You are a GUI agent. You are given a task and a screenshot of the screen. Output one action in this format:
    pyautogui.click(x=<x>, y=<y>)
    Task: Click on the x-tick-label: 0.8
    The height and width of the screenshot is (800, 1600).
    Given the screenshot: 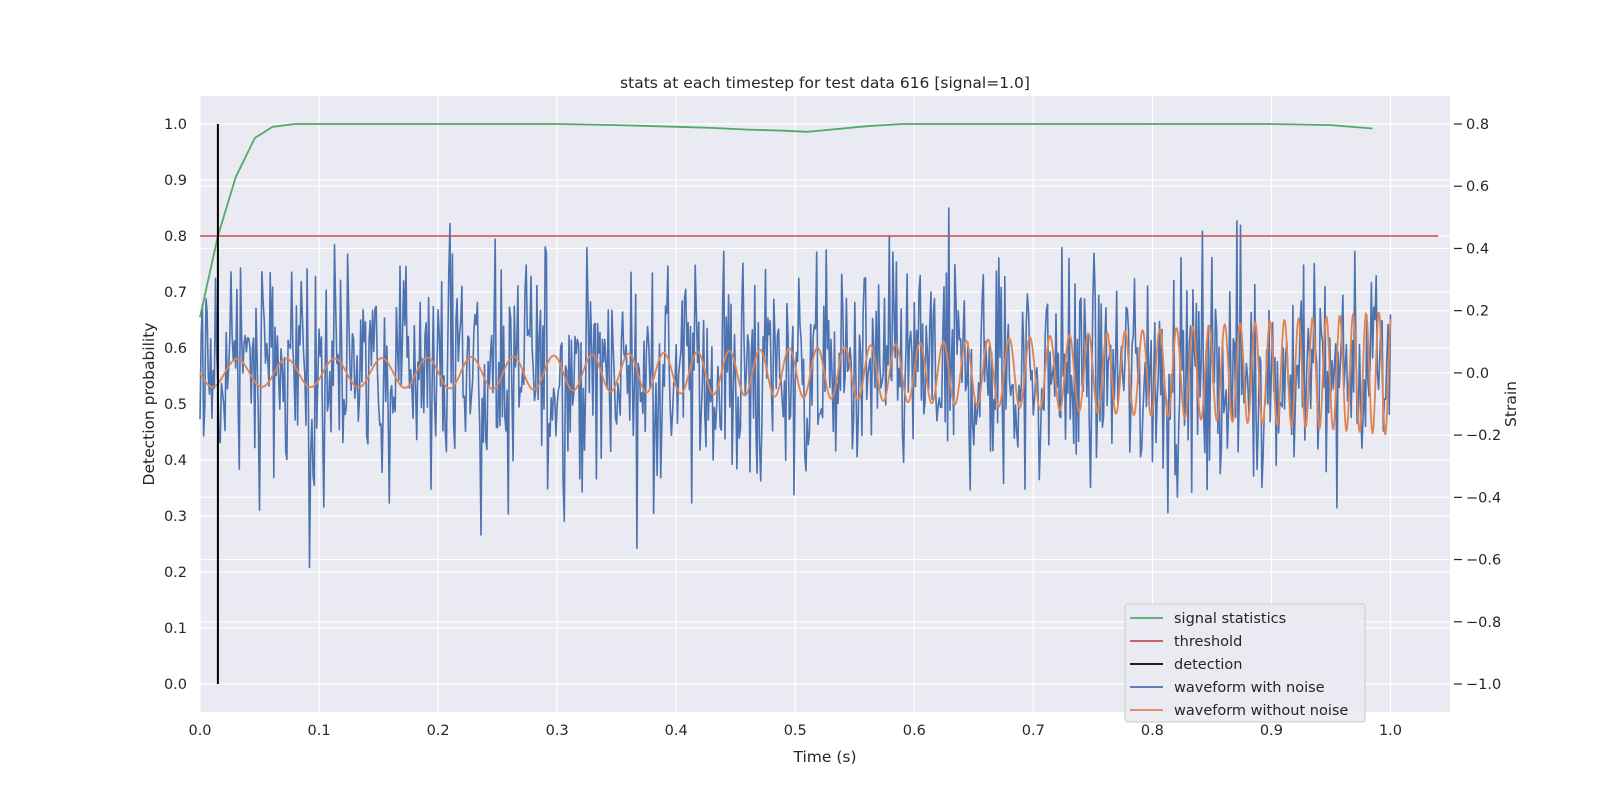 What is the action you would take?
    pyautogui.click(x=1152, y=731)
    